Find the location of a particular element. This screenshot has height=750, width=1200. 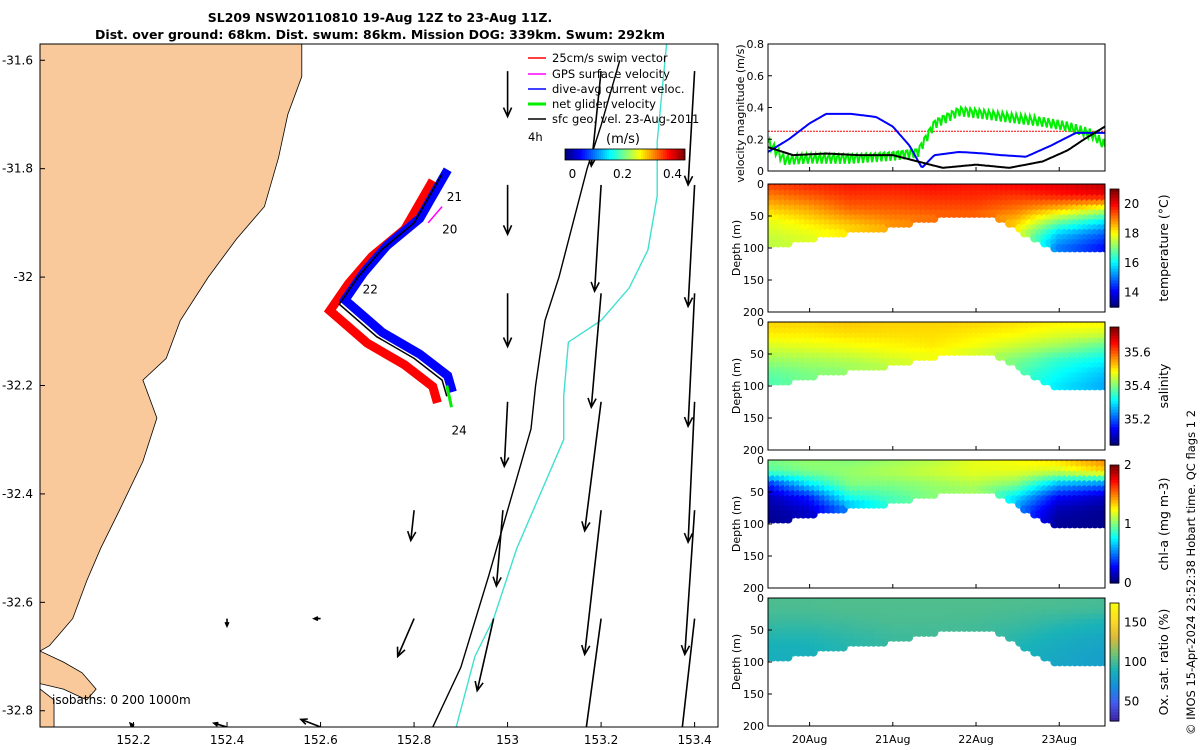

velocity-plot-area is located at coordinates (936, 136).